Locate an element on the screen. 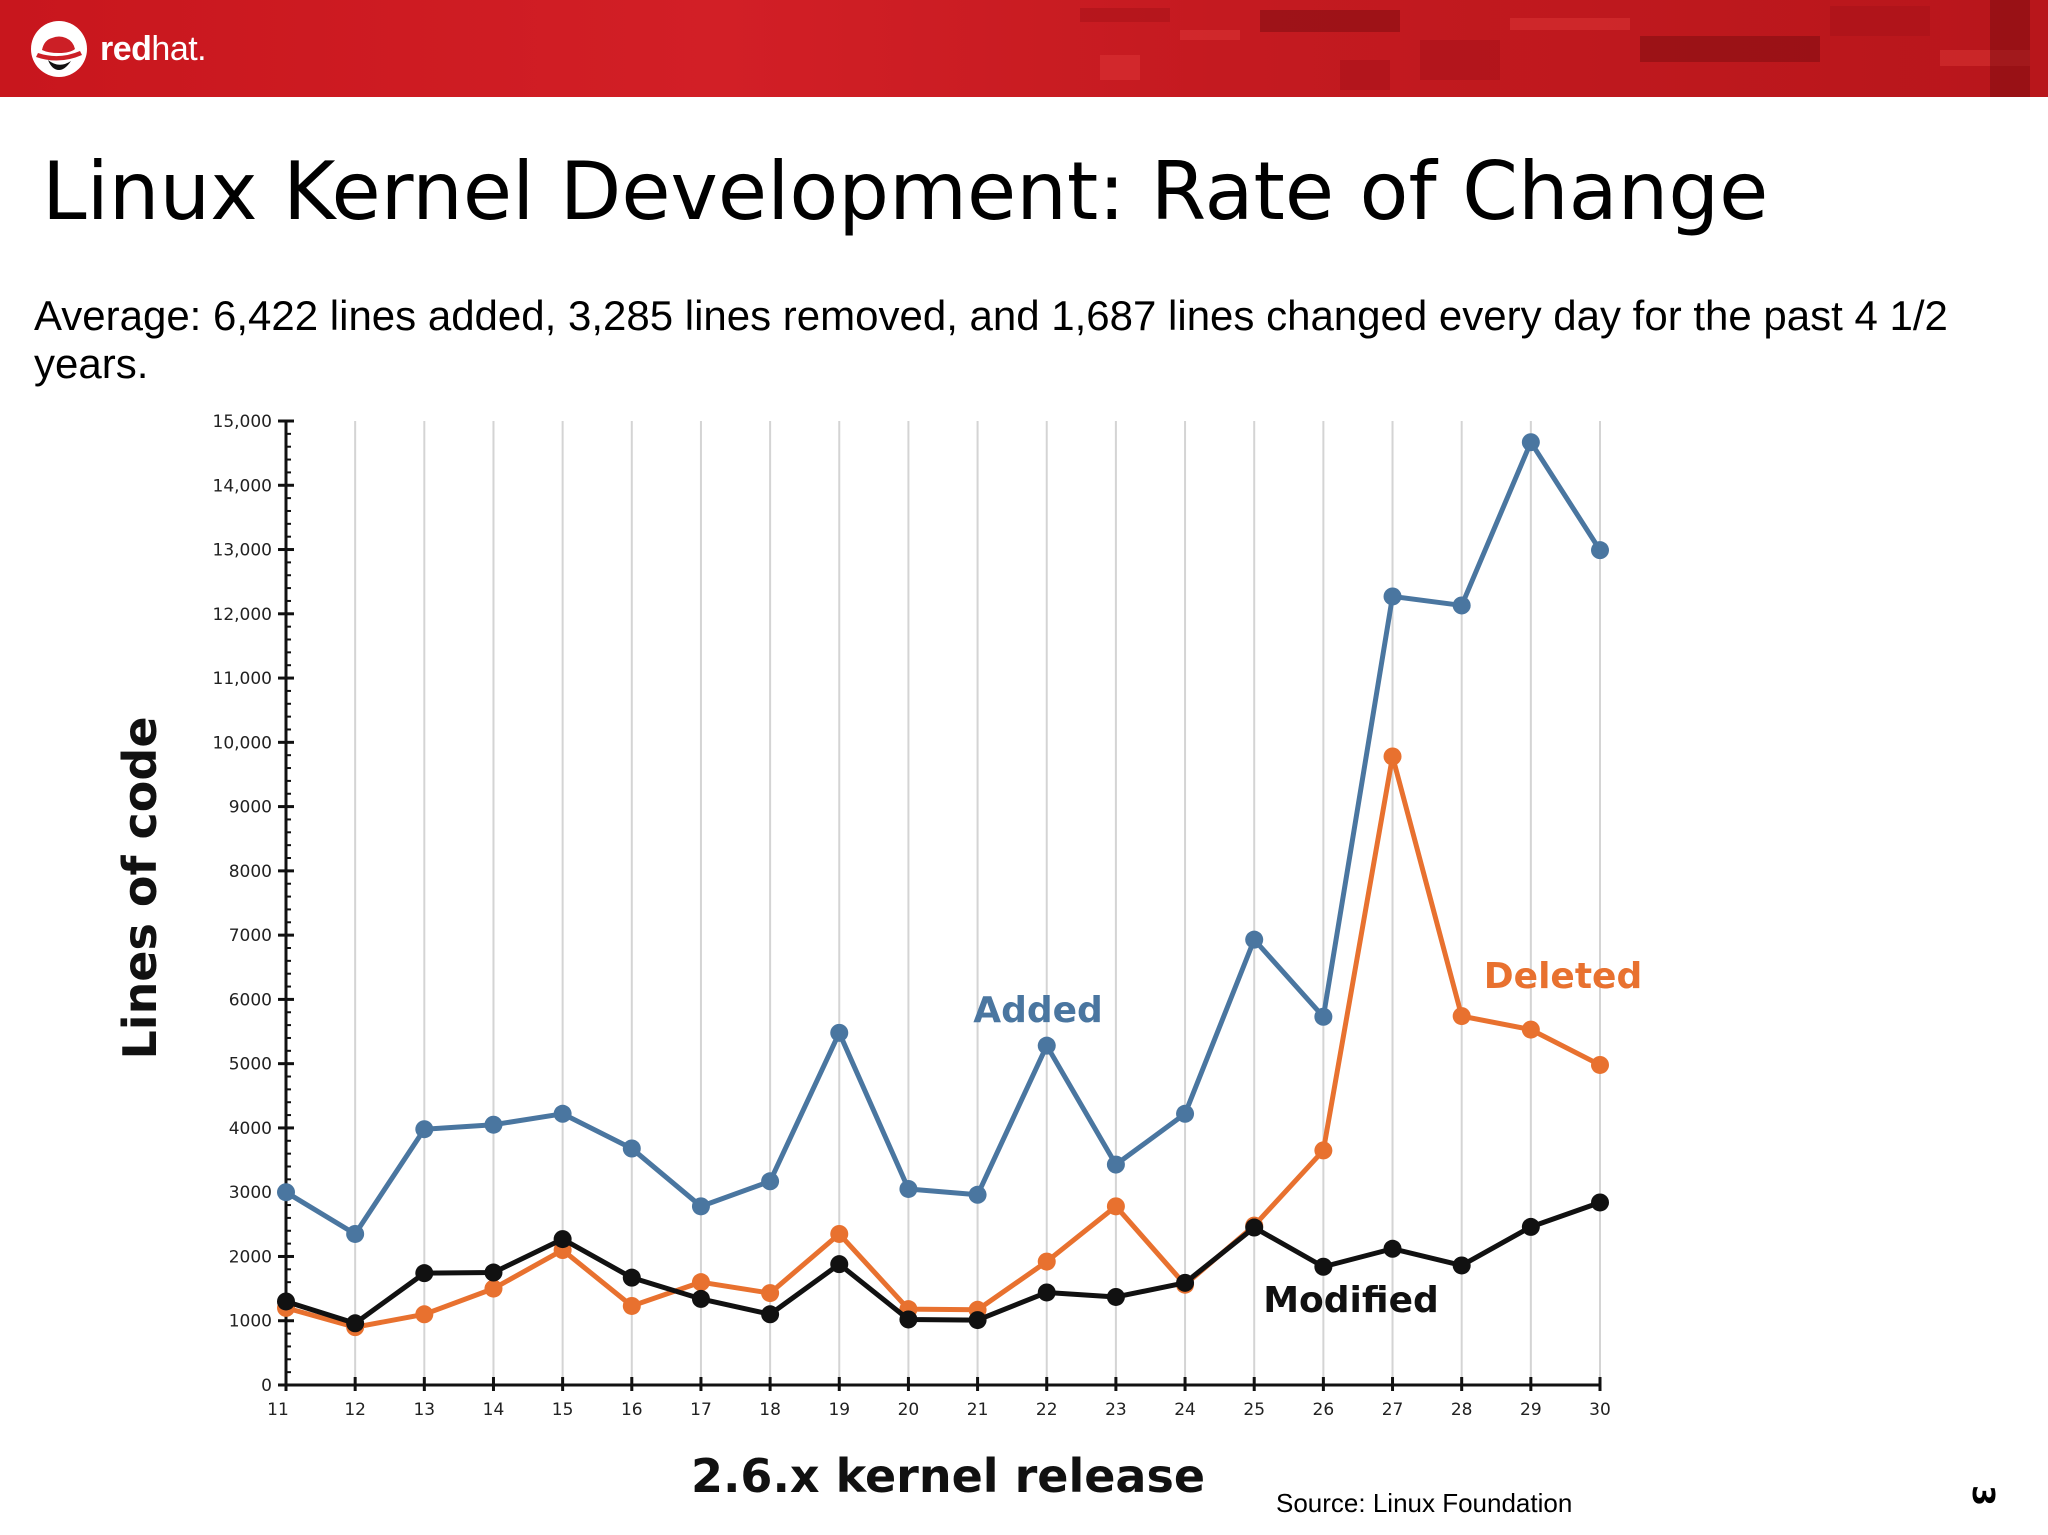 The height and width of the screenshot is (1535, 2048). x-tick-label: 16 is located at coordinates (632, 1410).